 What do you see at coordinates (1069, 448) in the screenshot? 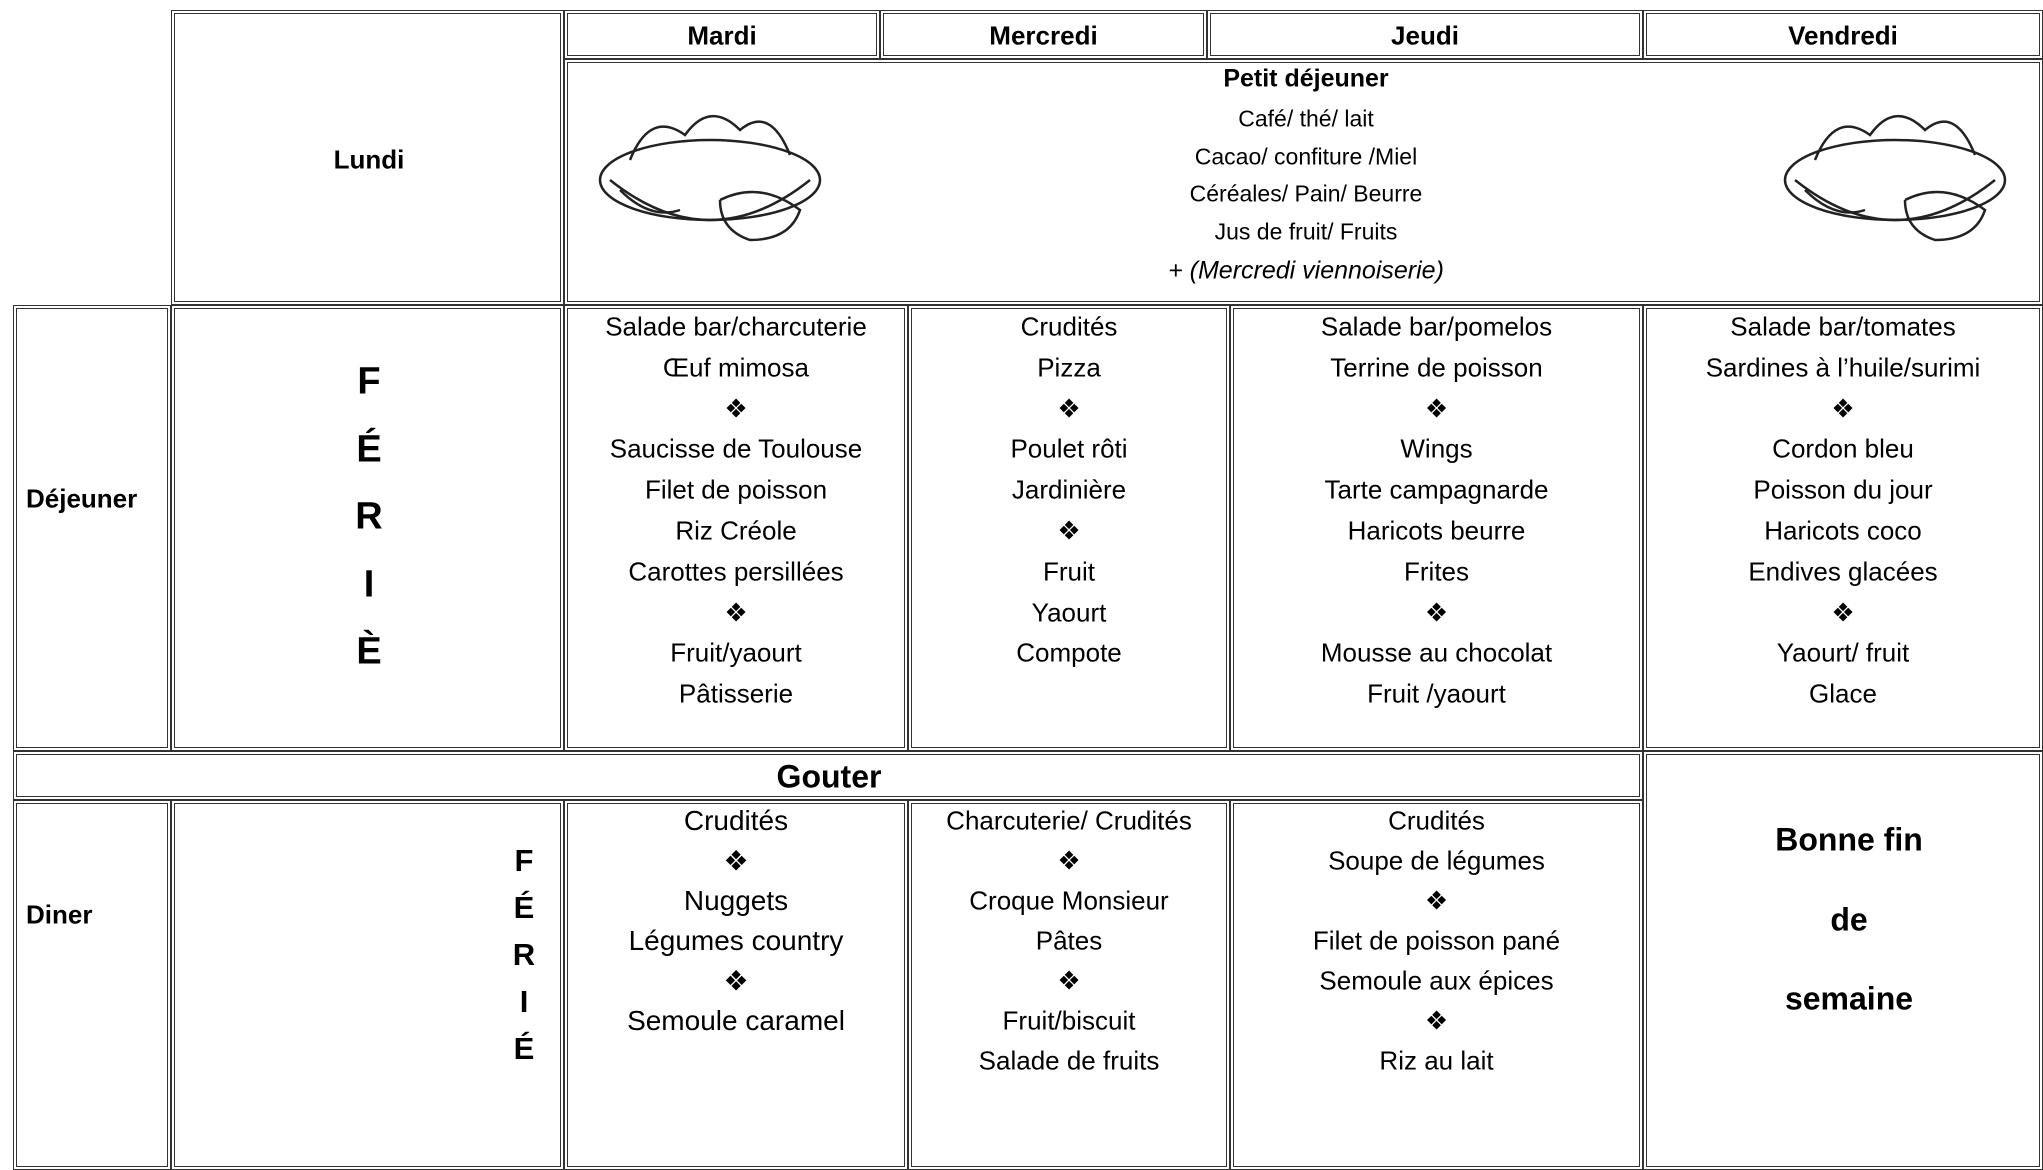
I see `menu-item: Poulet rôti` at bounding box center [1069, 448].